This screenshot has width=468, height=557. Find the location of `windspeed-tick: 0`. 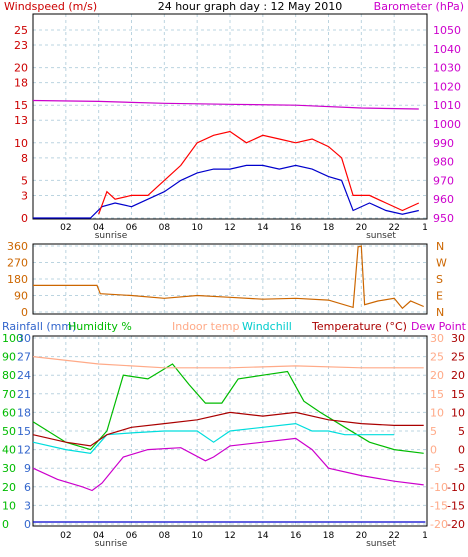

windspeed-tick: 0 is located at coordinates (24, 218).